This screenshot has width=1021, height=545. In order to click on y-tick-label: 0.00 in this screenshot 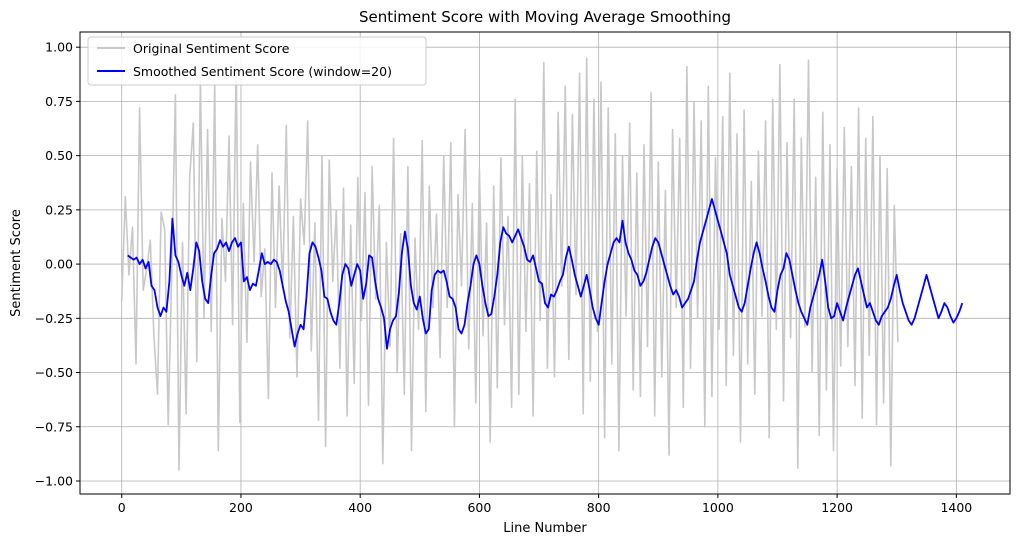, I will do `click(59, 264)`.